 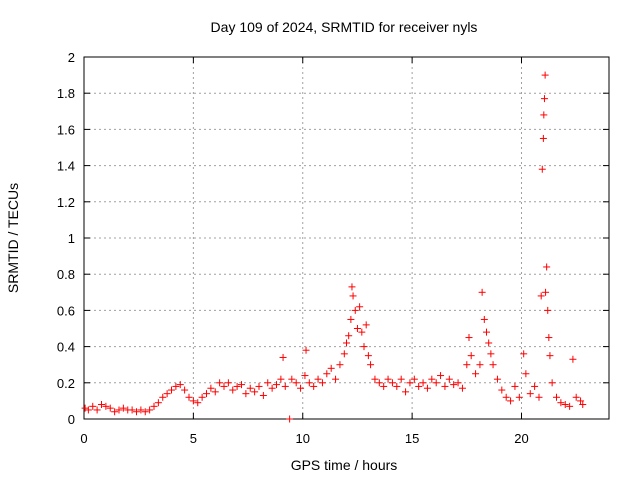 What do you see at coordinates (66, 93) in the screenshot?
I see `y-tick-label: 1.8` at bounding box center [66, 93].